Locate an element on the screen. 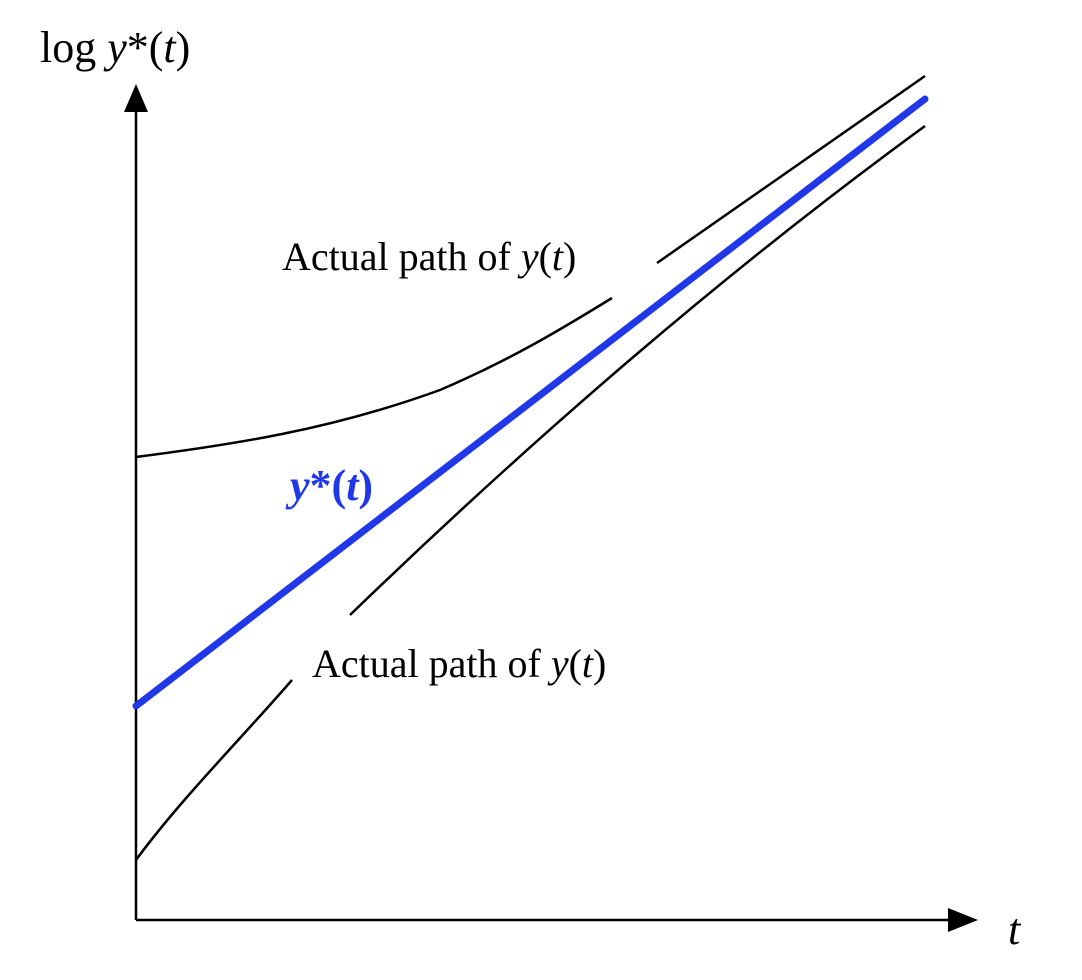  lower-path-label-open: ( is located at coordinates (575, 663).